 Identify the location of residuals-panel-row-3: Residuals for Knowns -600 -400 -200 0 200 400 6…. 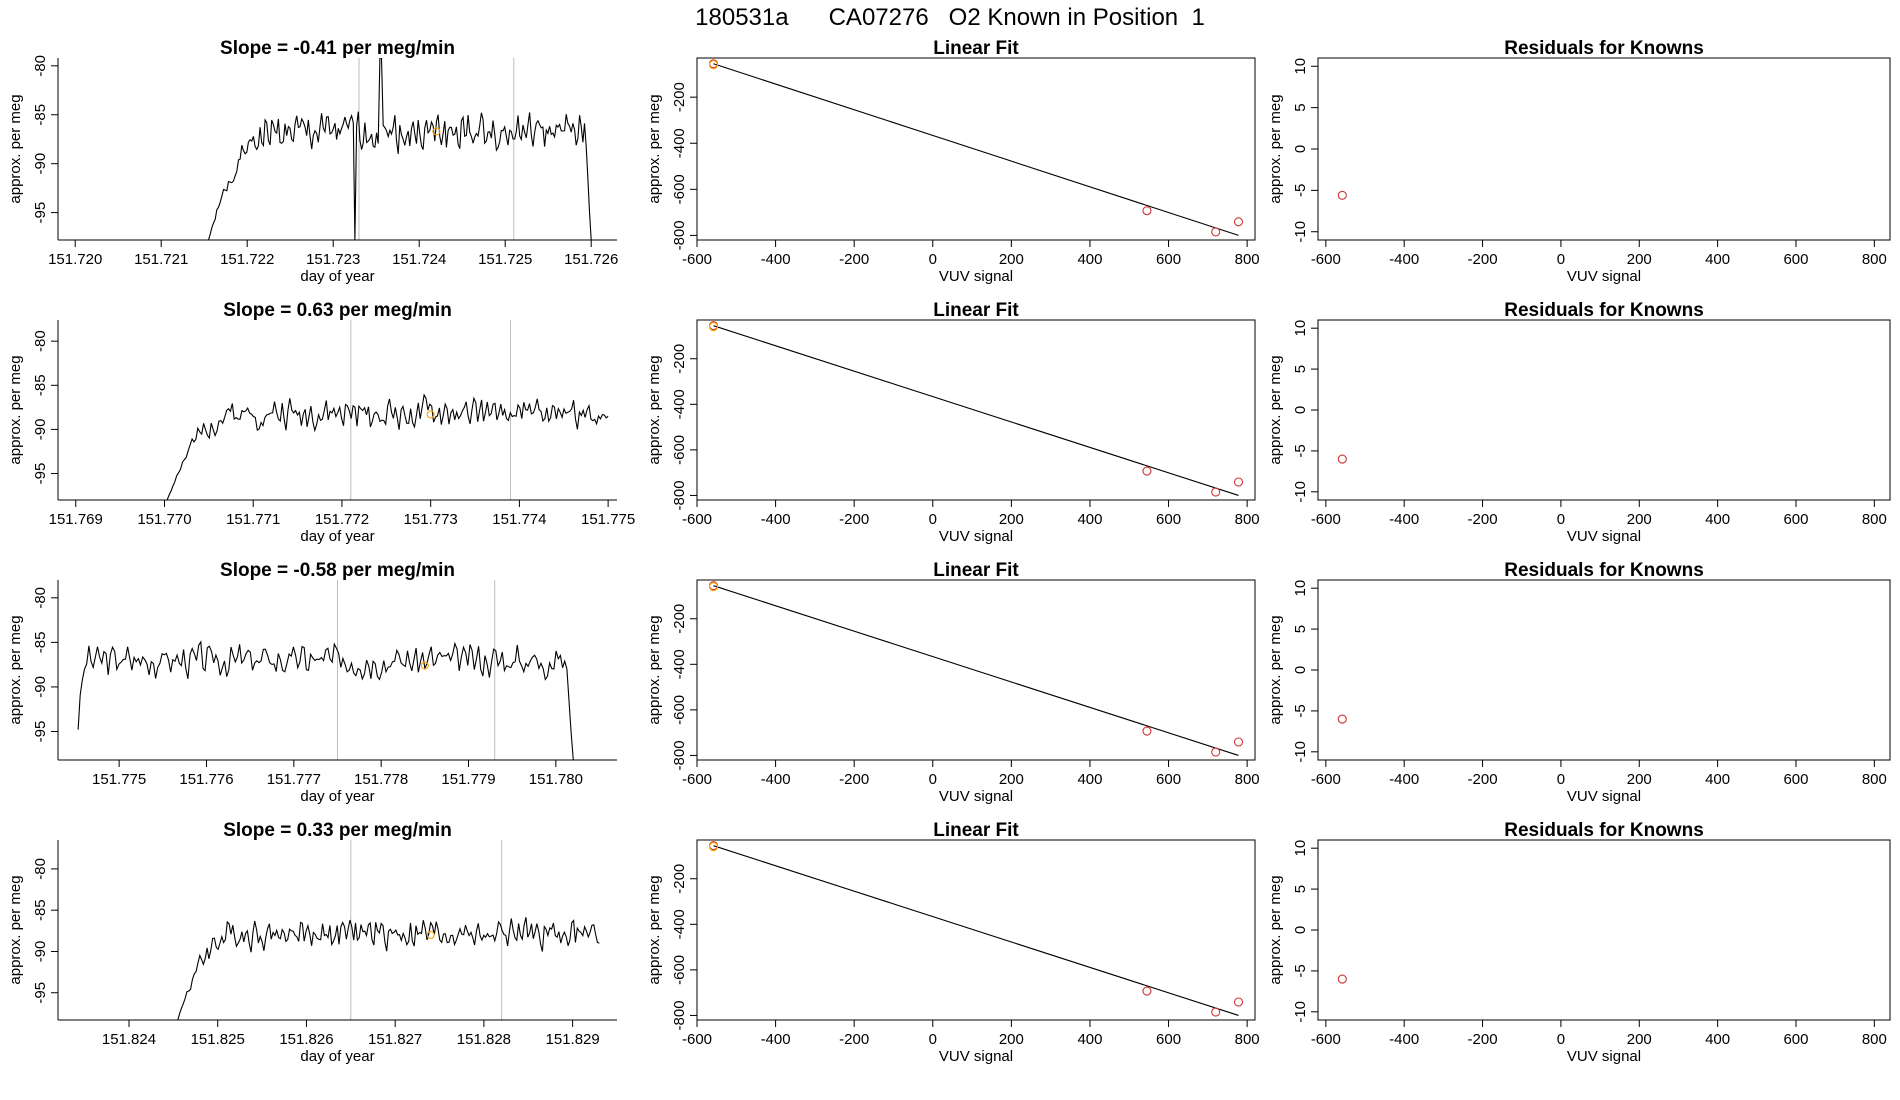
(1579, 942).